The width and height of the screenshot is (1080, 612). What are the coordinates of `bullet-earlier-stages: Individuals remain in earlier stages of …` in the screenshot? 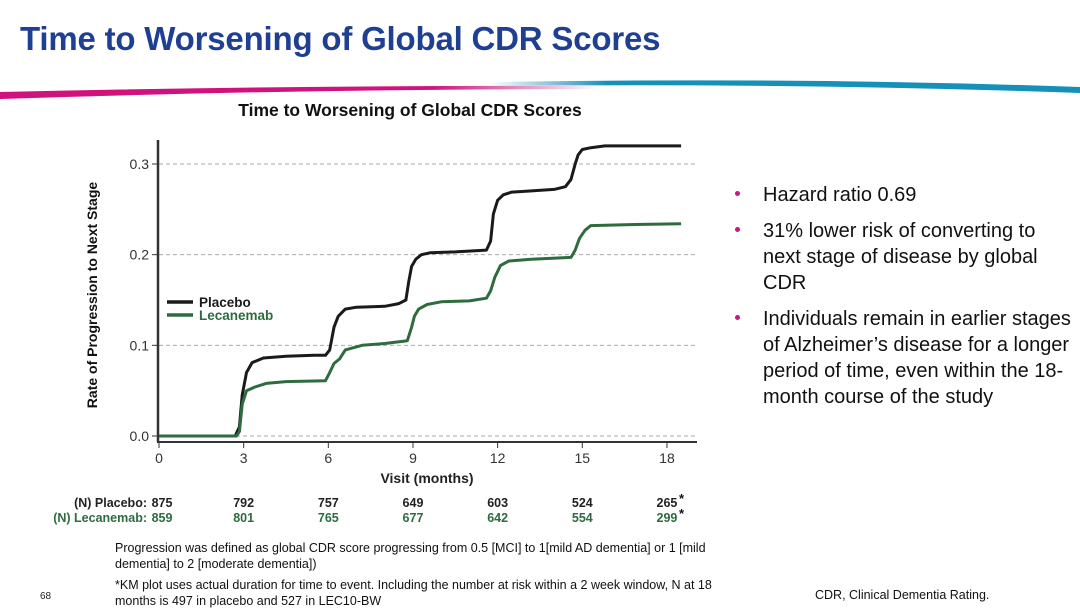 It's located at (905, 358).